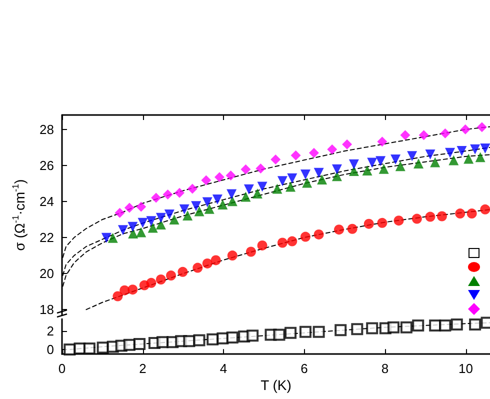 The height and width of the screenshot is (399, 490). I want to click on y-tick-label: 26, so click(47, 165).